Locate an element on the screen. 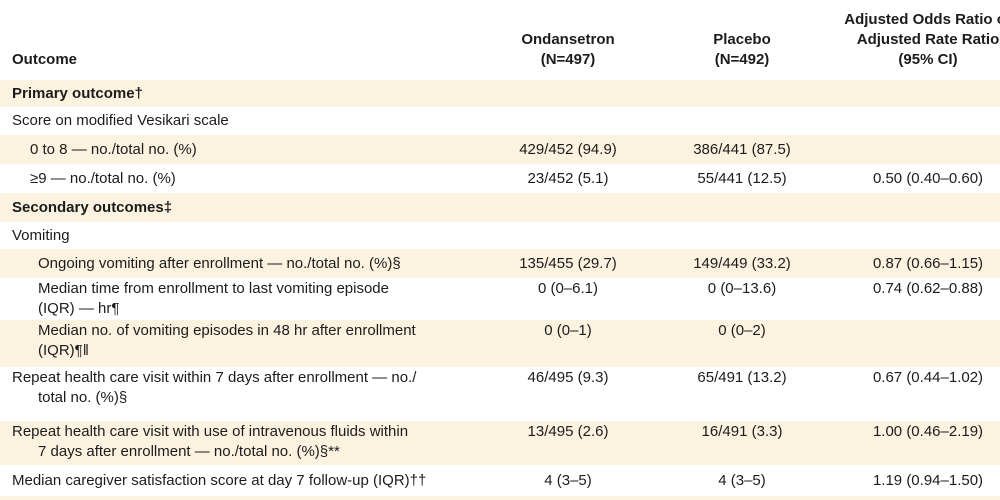 The height and width of the screenshot is (500, 1000). column-header: Placebo is located at coordinates (742, 39).